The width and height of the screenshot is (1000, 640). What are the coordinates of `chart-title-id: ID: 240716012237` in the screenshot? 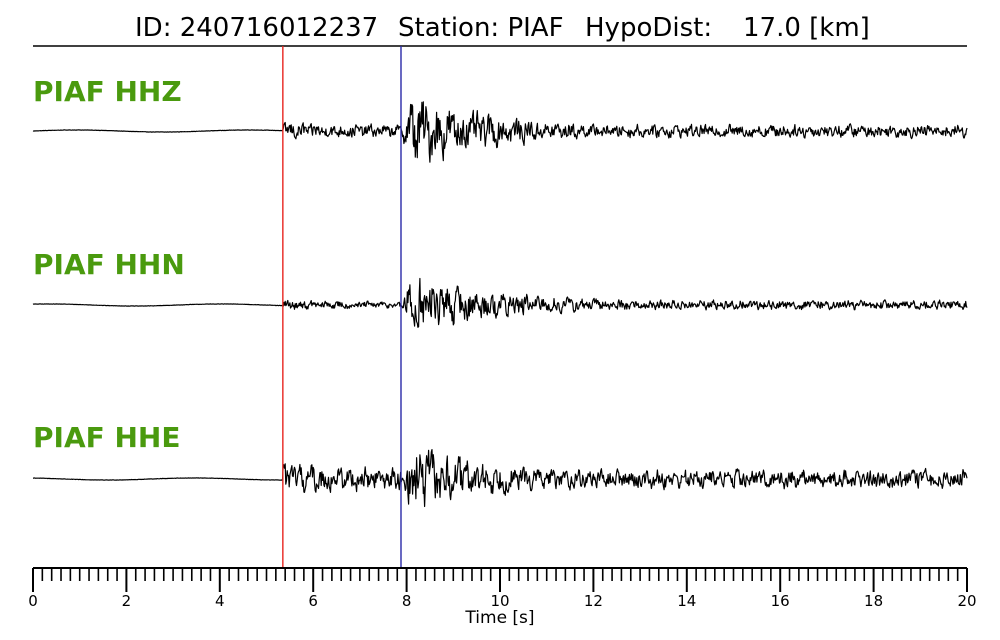 It's located at (256, 28).